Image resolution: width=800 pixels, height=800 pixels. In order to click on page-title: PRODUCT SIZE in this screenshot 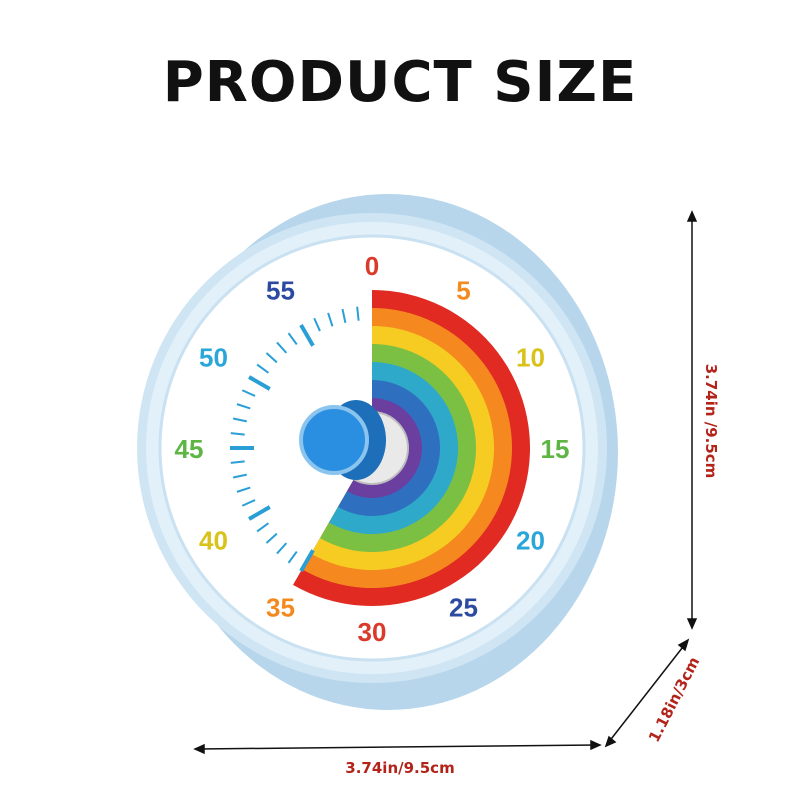, I will do `click(400, 82)`.